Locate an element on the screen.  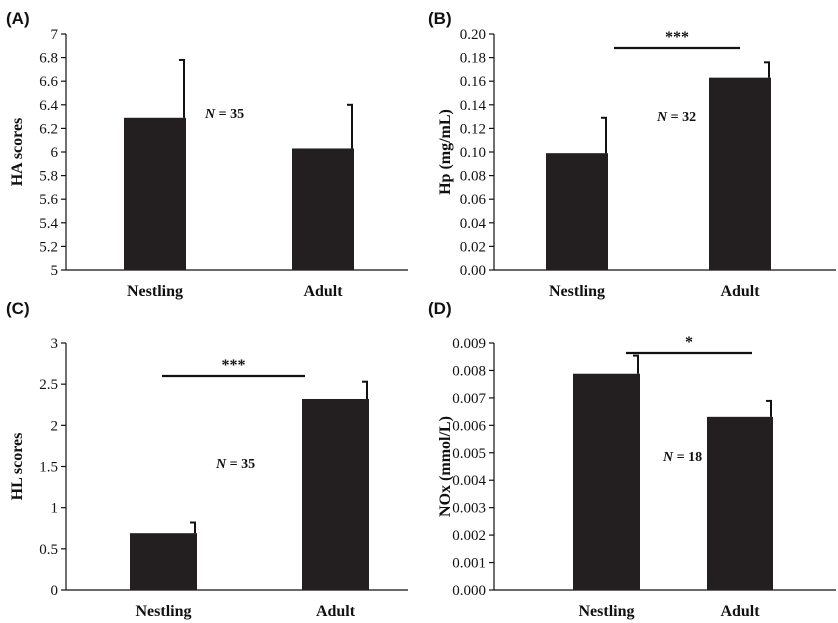
y-tick-label: 0.20 is located at coordinates (473, 35).